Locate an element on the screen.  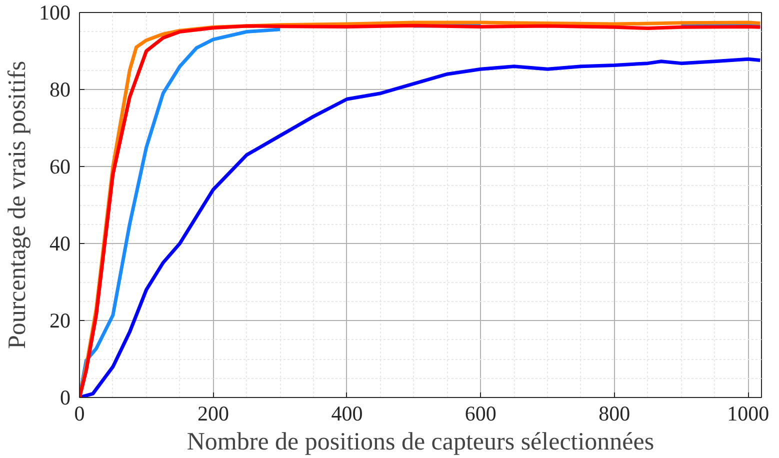
x-tick-label: 0 is located at coordinates (79, 414).